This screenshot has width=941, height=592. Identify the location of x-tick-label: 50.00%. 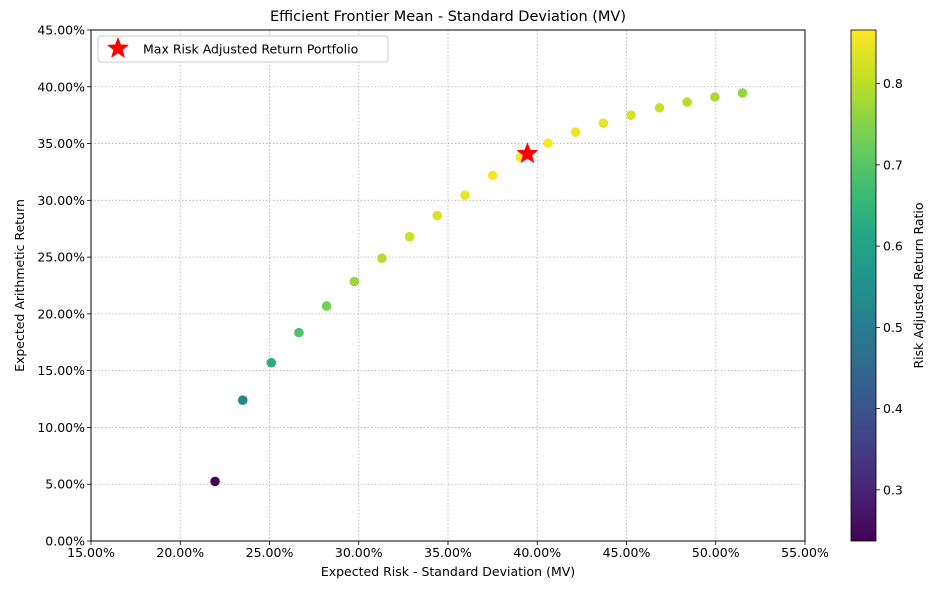
(716, 552).